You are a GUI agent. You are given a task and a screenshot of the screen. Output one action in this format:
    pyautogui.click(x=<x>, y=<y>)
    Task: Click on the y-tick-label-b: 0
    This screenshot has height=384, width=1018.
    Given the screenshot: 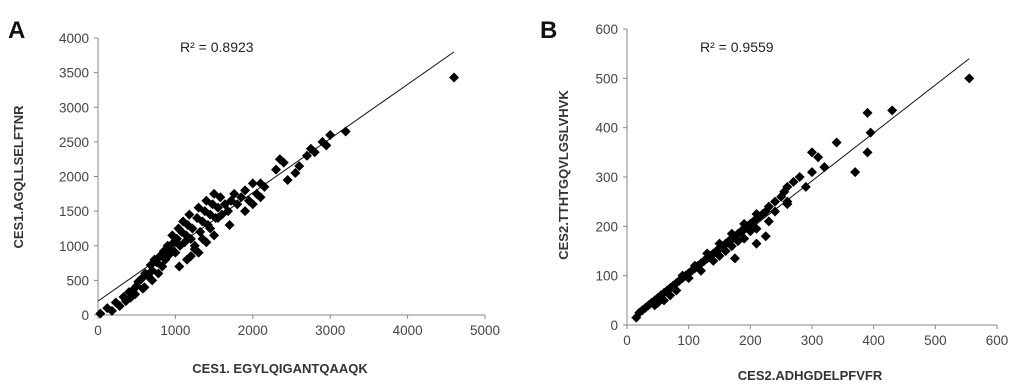 What is the action you would take?
    pyautogui.click(x=614, y=325)
    